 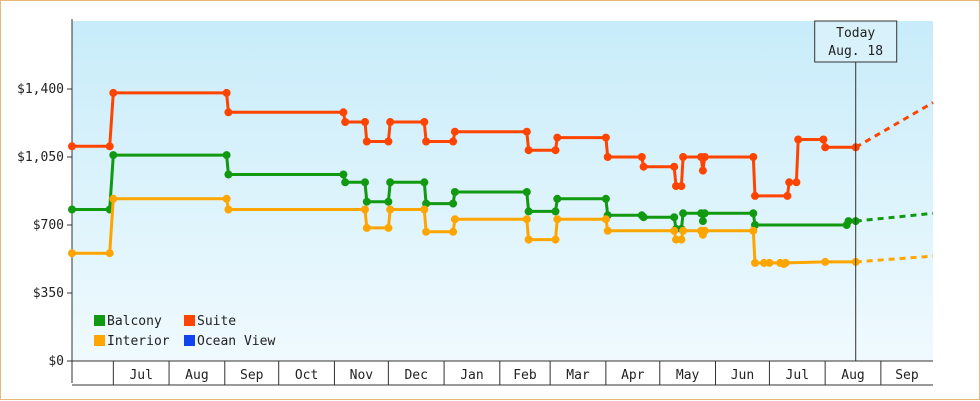 What do you see at coordinates (578, 375) in the screenshot?
I see `x-tick-label: Mar` at bounding box center [578, 375].